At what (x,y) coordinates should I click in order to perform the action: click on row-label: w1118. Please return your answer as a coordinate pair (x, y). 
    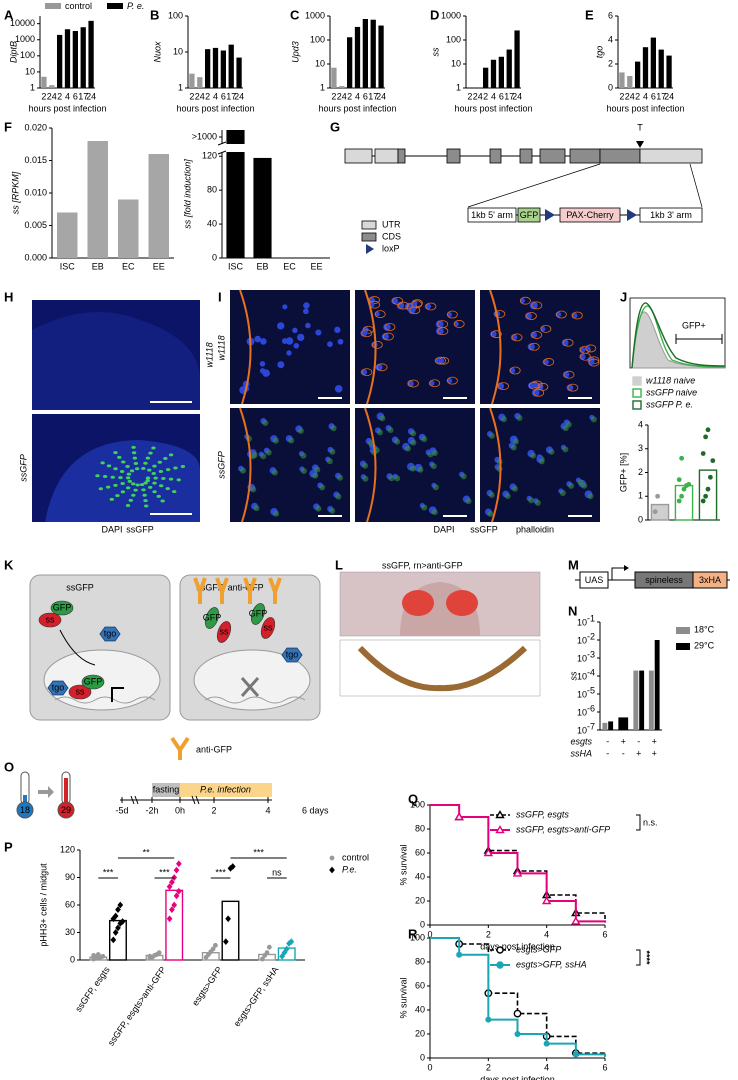
    Looking at the image, I should click on (209, 354).